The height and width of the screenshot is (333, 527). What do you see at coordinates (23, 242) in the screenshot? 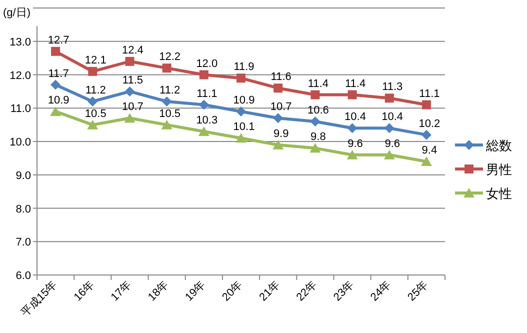
I see `y-tick-label: 7.0` at bounding box center [23, 242].